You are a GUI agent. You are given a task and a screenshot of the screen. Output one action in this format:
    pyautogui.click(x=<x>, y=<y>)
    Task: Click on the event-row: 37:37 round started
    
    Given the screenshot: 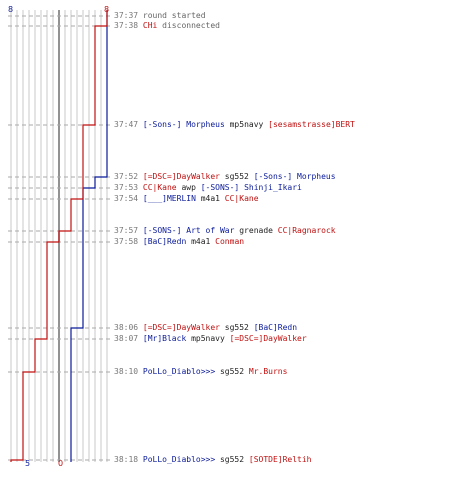 What is the action you would take?
    pyautogui.click(x=160, y=15)
    